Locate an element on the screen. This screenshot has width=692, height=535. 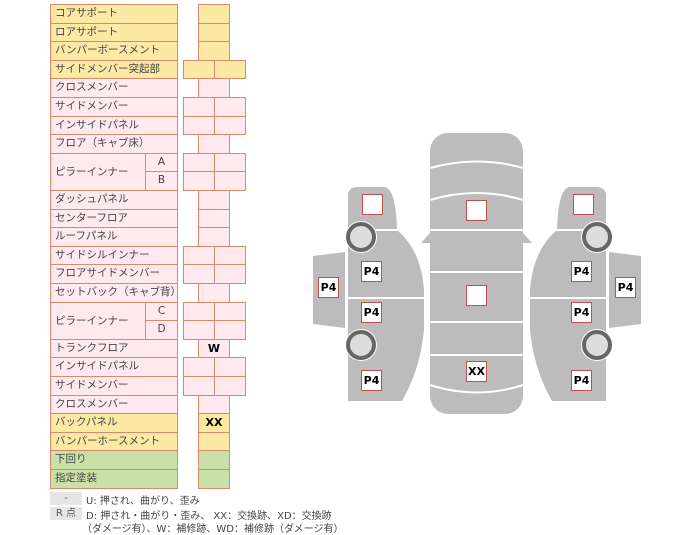
part-label: フロアサイドメンバー is located at coordinates (114, 274).